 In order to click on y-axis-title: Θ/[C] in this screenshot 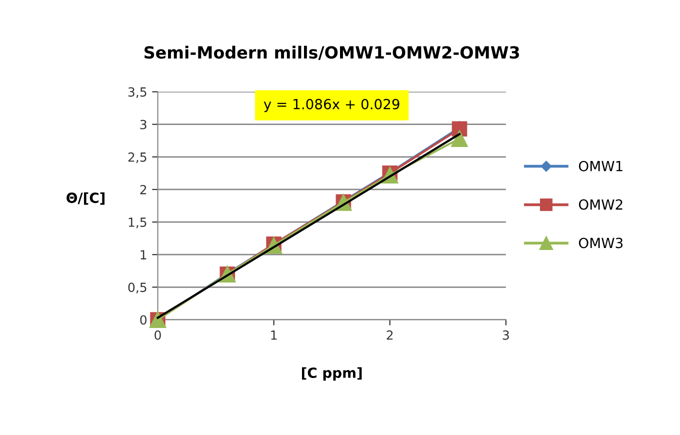, I will do `click(85, 198)`.